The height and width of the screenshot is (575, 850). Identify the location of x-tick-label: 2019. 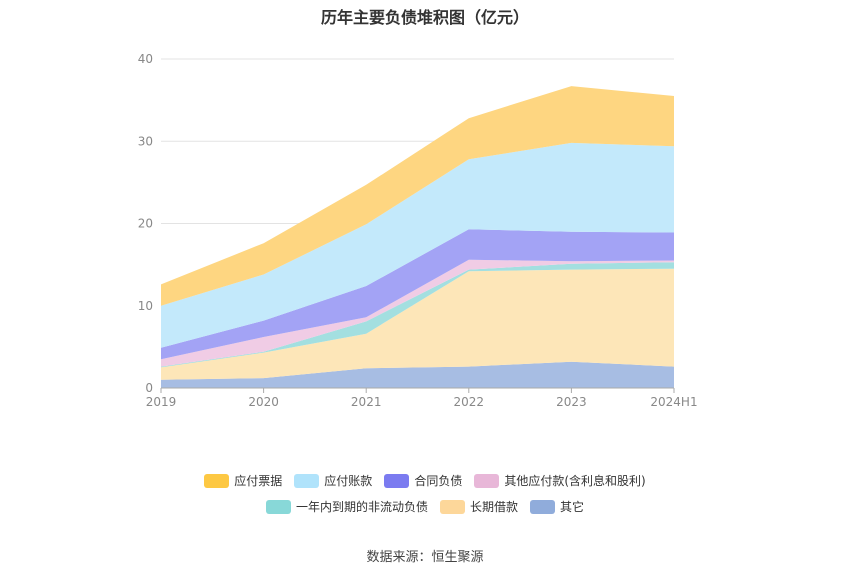
(161, 402).